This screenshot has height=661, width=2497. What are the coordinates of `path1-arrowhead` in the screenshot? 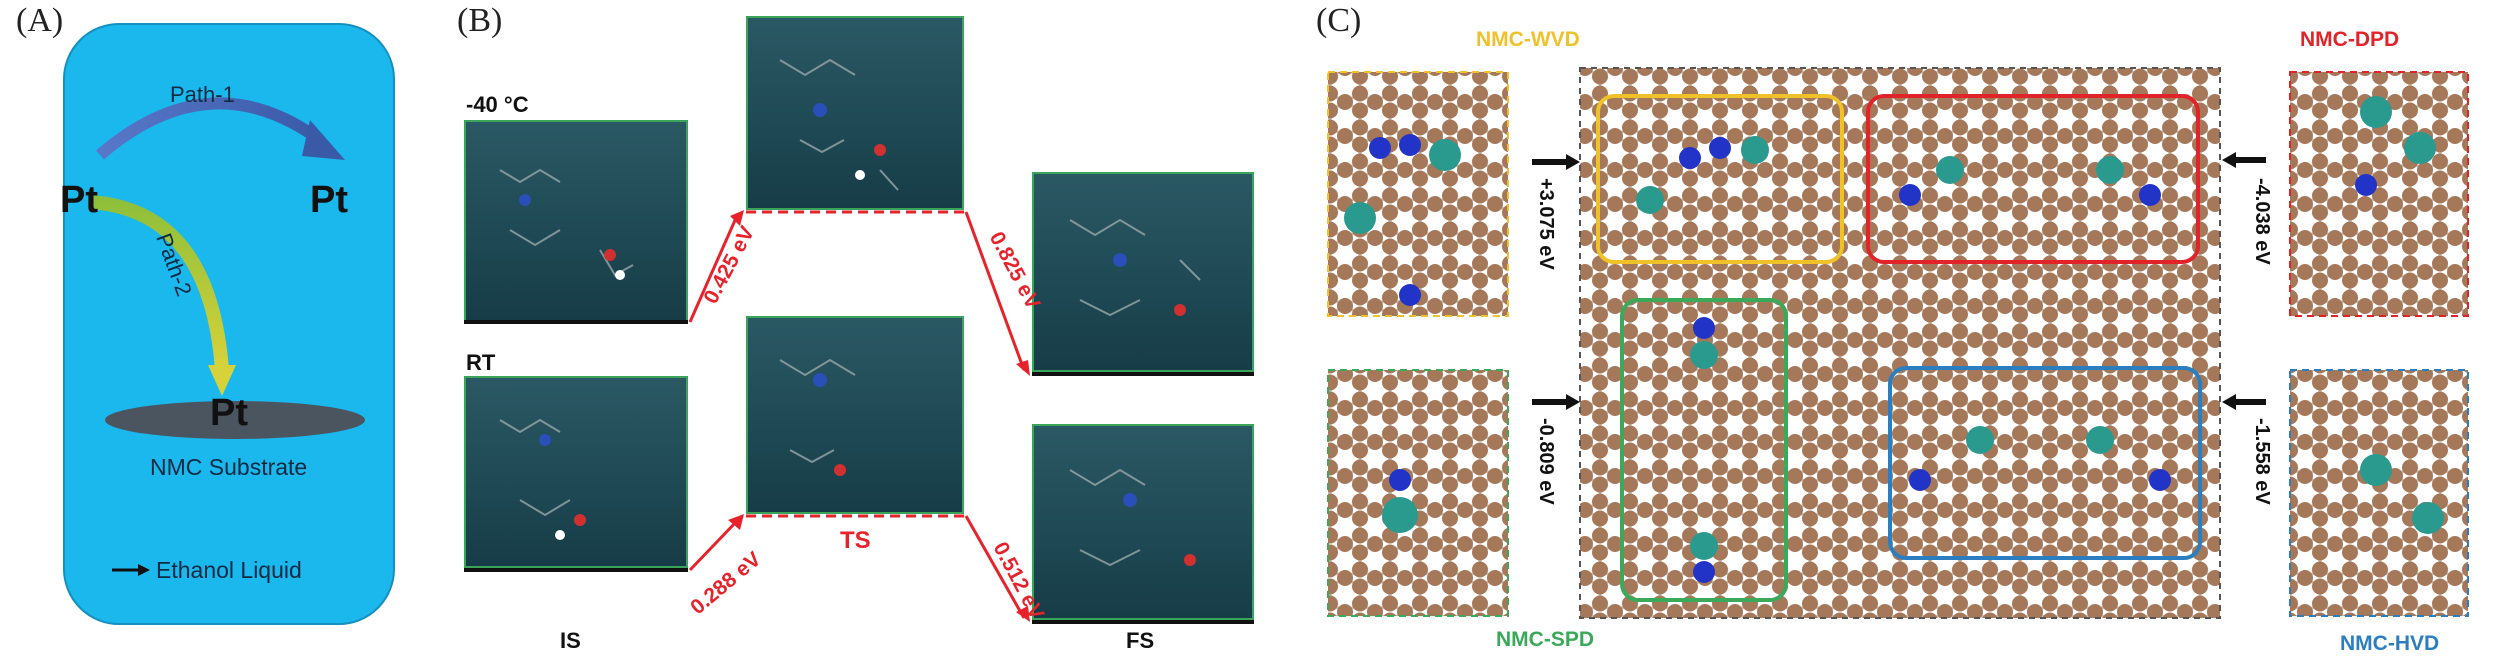 It's located at (323, 140).